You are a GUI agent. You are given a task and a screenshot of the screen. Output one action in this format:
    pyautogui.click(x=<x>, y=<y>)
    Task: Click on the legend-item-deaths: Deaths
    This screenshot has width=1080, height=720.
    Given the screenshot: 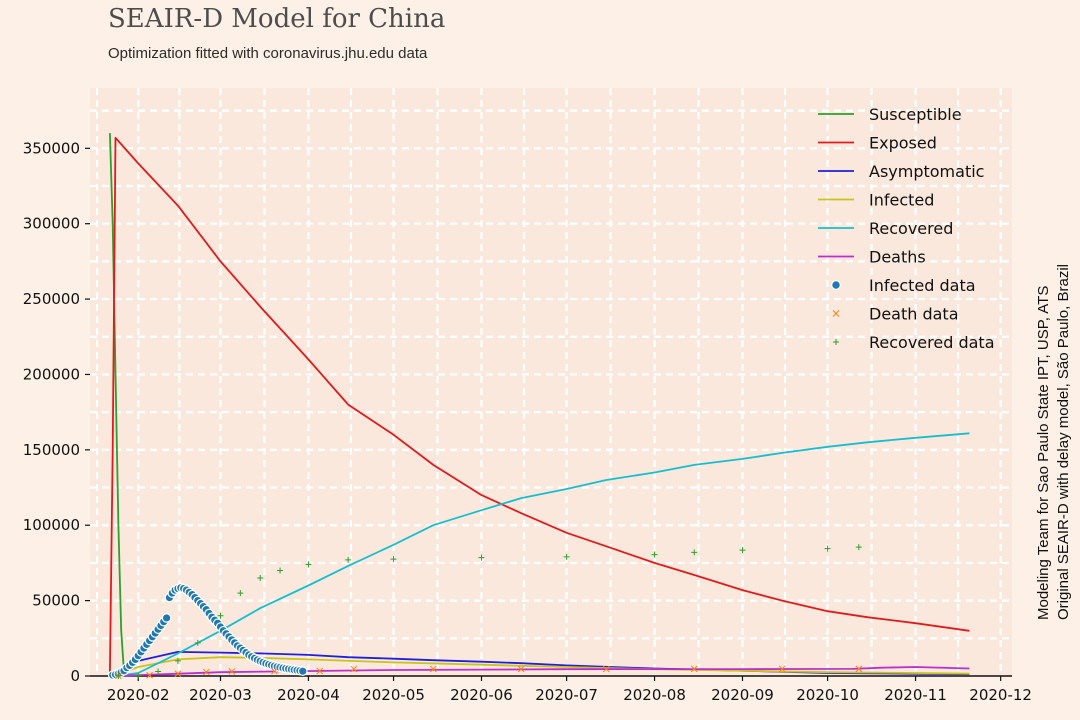 What is the action you would take?
    pyautogui.click(x=872, y=257)
    